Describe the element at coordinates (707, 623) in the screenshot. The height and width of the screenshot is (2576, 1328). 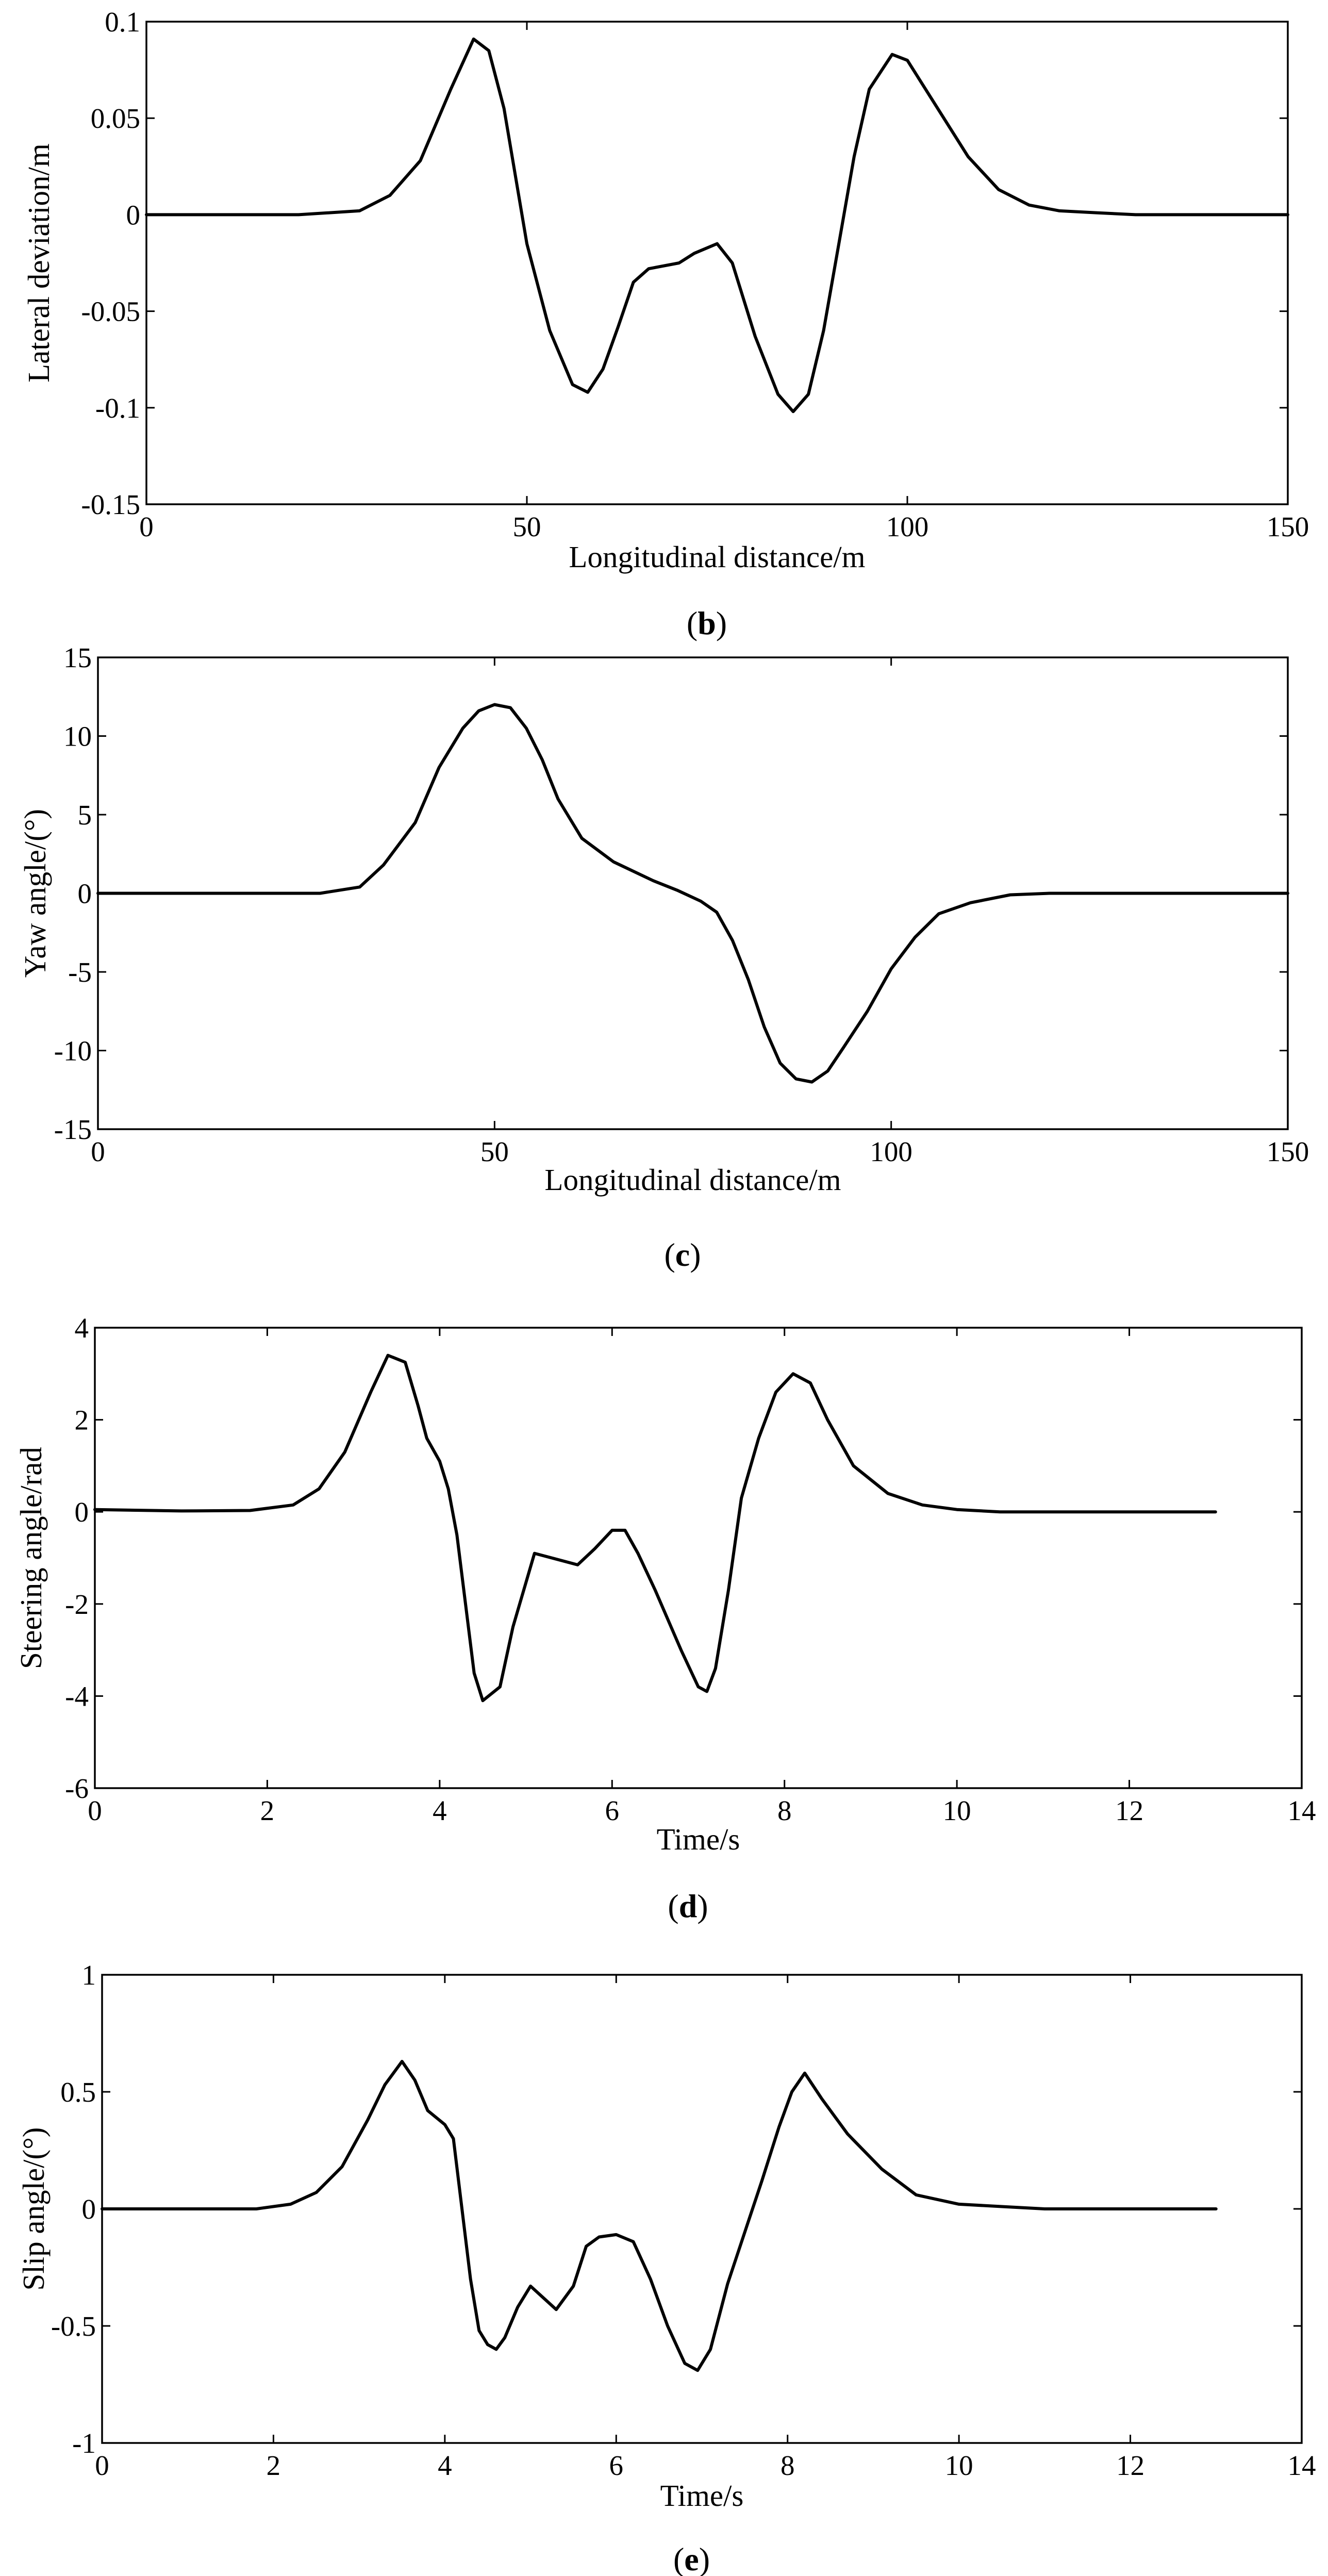
I see `panel-label: (b)` at that location.